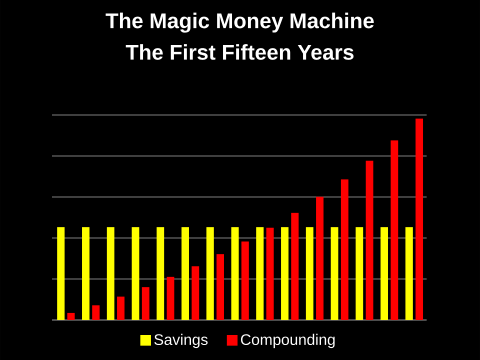 The image size is (480, 360). What do you see at coordinates (240, 52) in the screenshot?
I see `chart-subtitle: The First Fifteen Years` at bounding box center [240, 52].